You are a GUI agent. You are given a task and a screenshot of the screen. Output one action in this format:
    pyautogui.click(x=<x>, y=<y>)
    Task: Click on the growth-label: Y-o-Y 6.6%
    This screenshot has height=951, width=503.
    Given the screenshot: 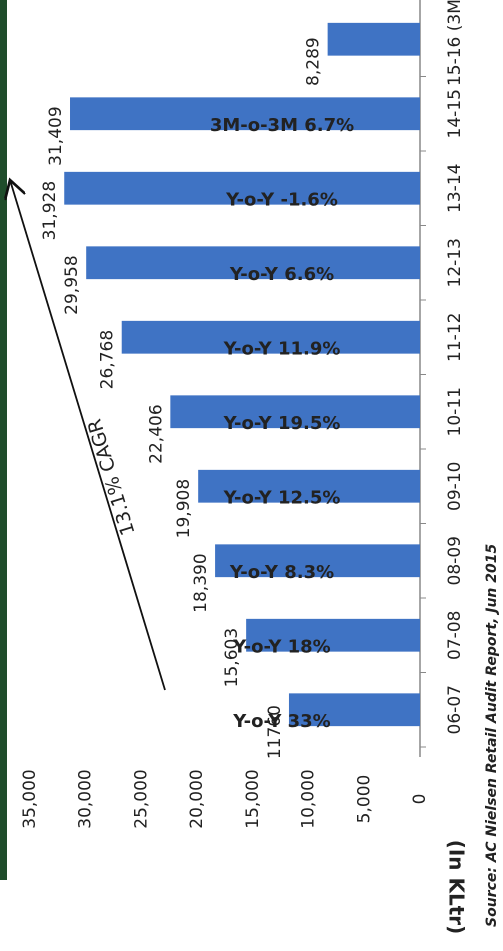 What is the action you would take?
    pyautogui.click(x=281, y=274)
    